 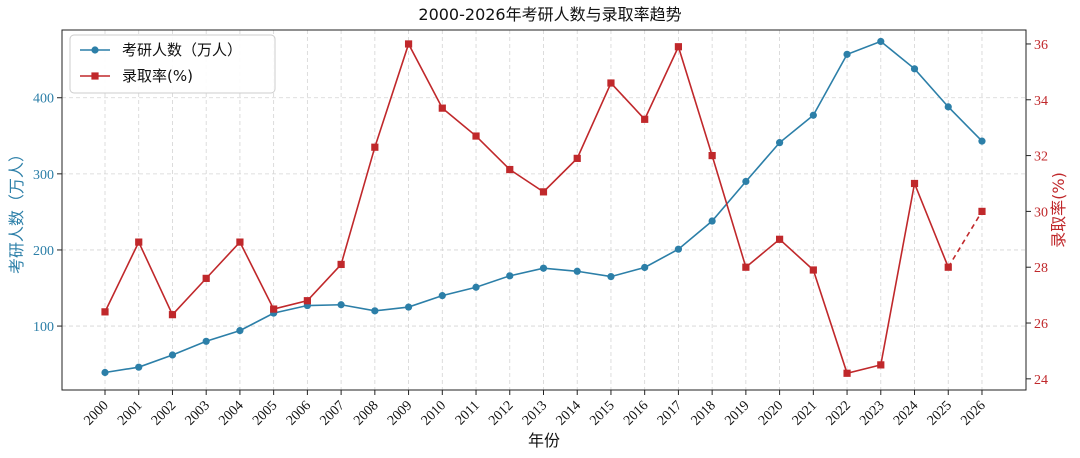 What do you see at coordinates (535, 413) in the screenshot?
I see `x-tick-label: 2013` at bounding box center [535, 413].